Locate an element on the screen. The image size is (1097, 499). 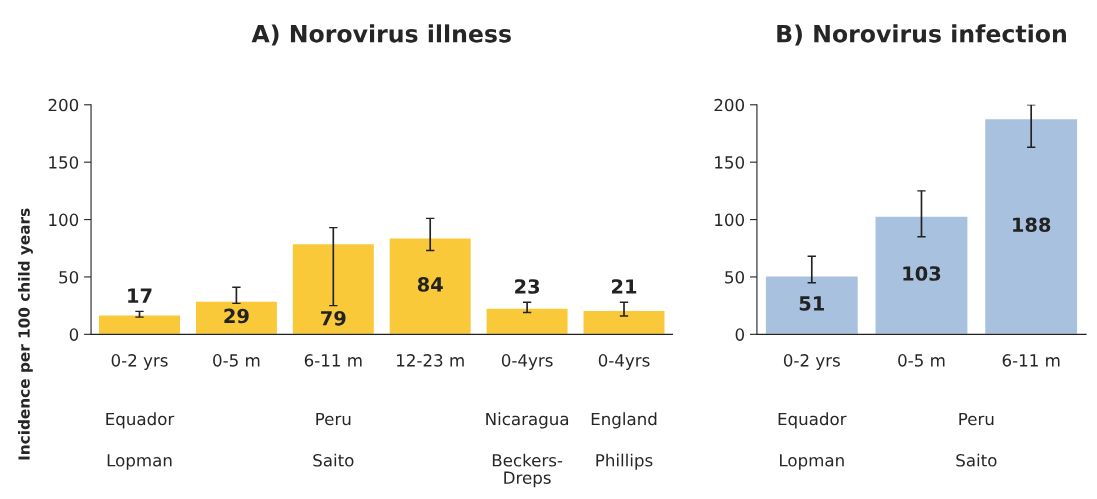
data-label: 17 is located at coordinates (140, 295).